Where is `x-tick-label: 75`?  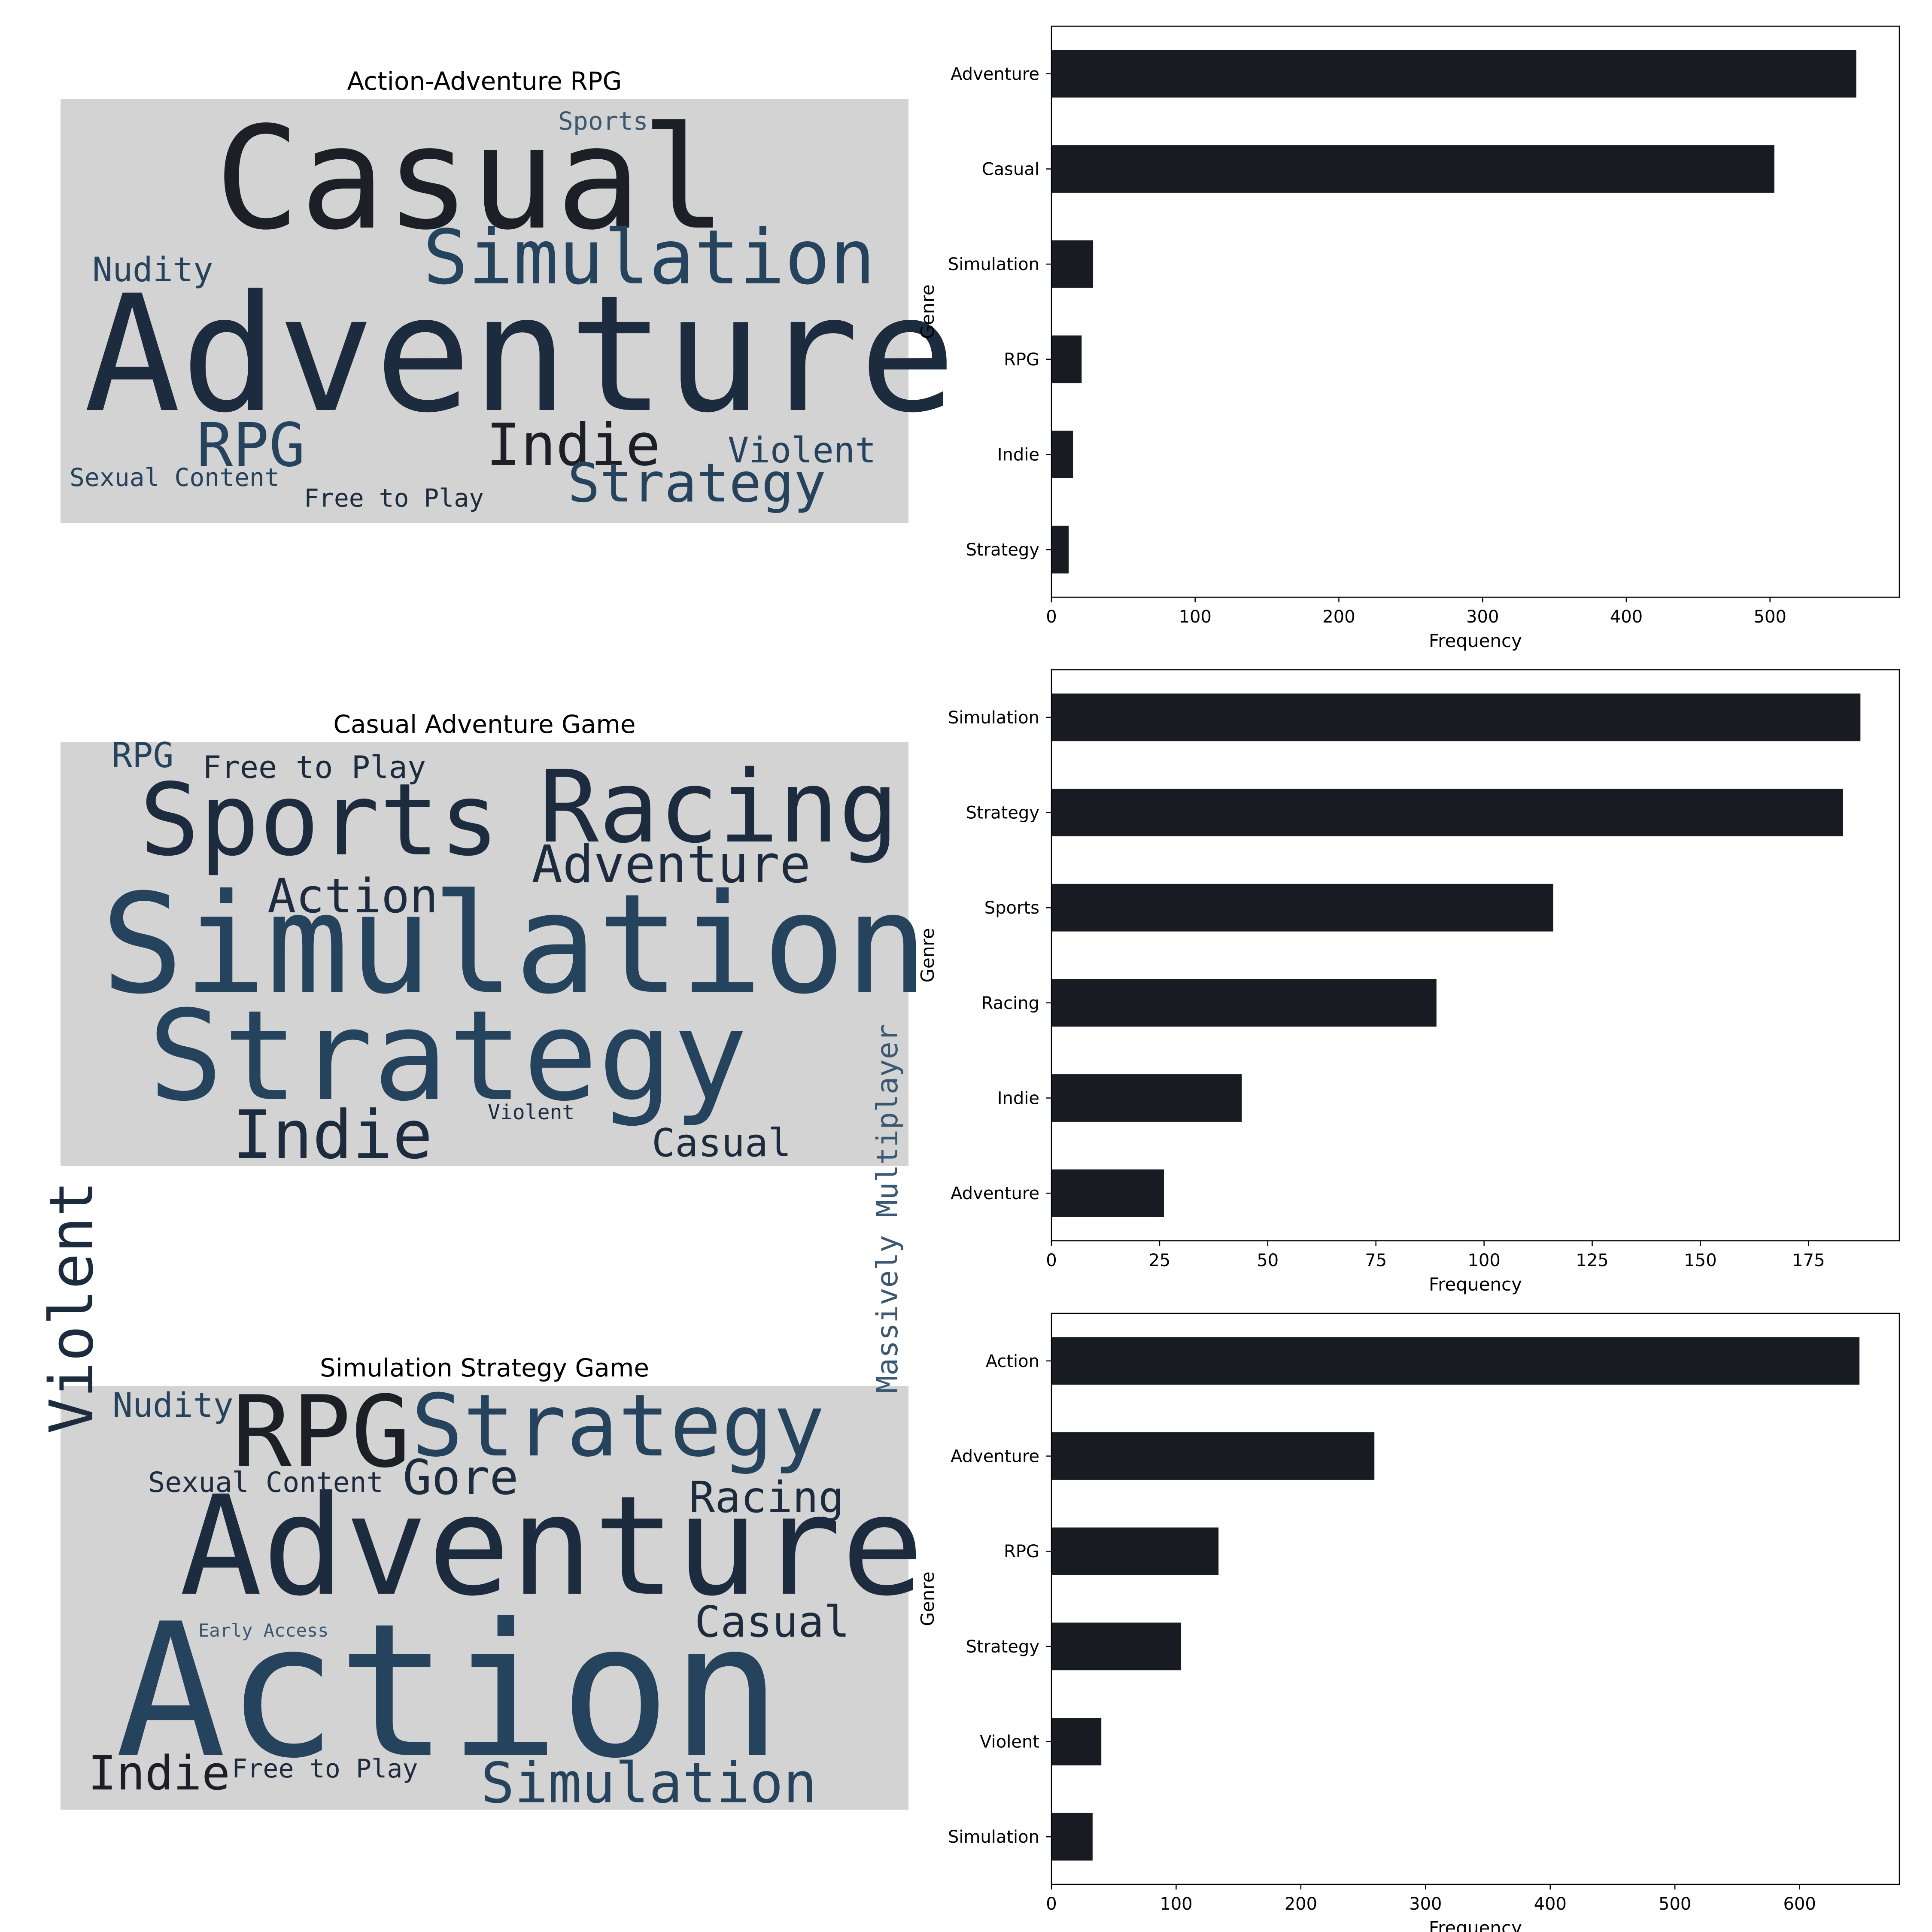
x-tick-label: 75 is located at coordinates (1376, 1261).